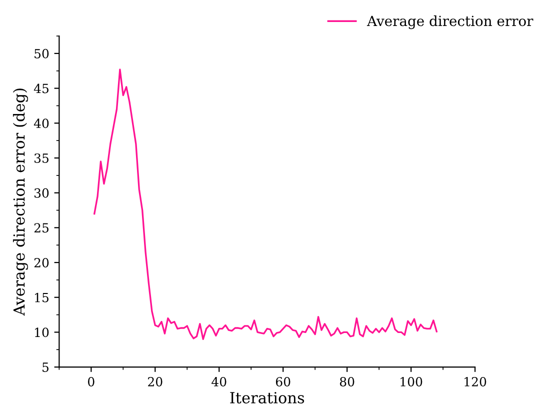  I want to click on x-tick-label: 120, so click(475, 381).